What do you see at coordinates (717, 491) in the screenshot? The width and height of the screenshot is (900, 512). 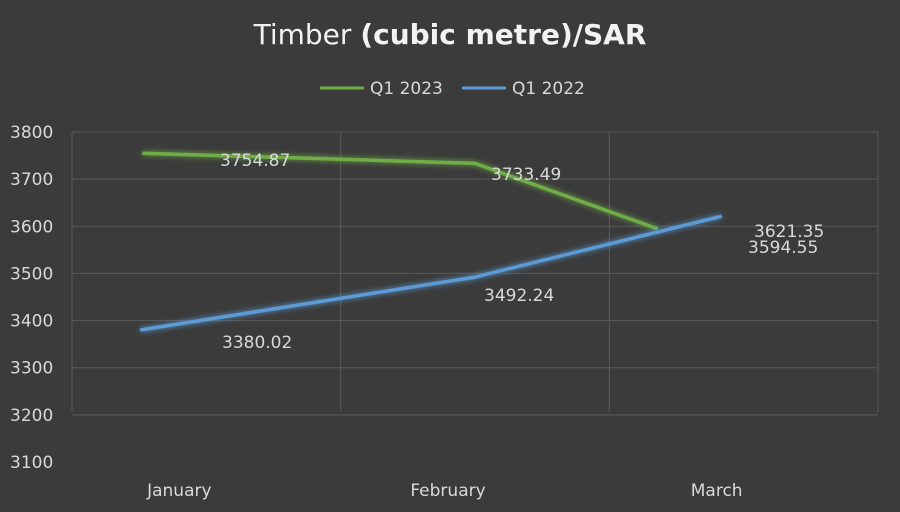 I see `x-tick-label: March` at bounding box center [717, 491].